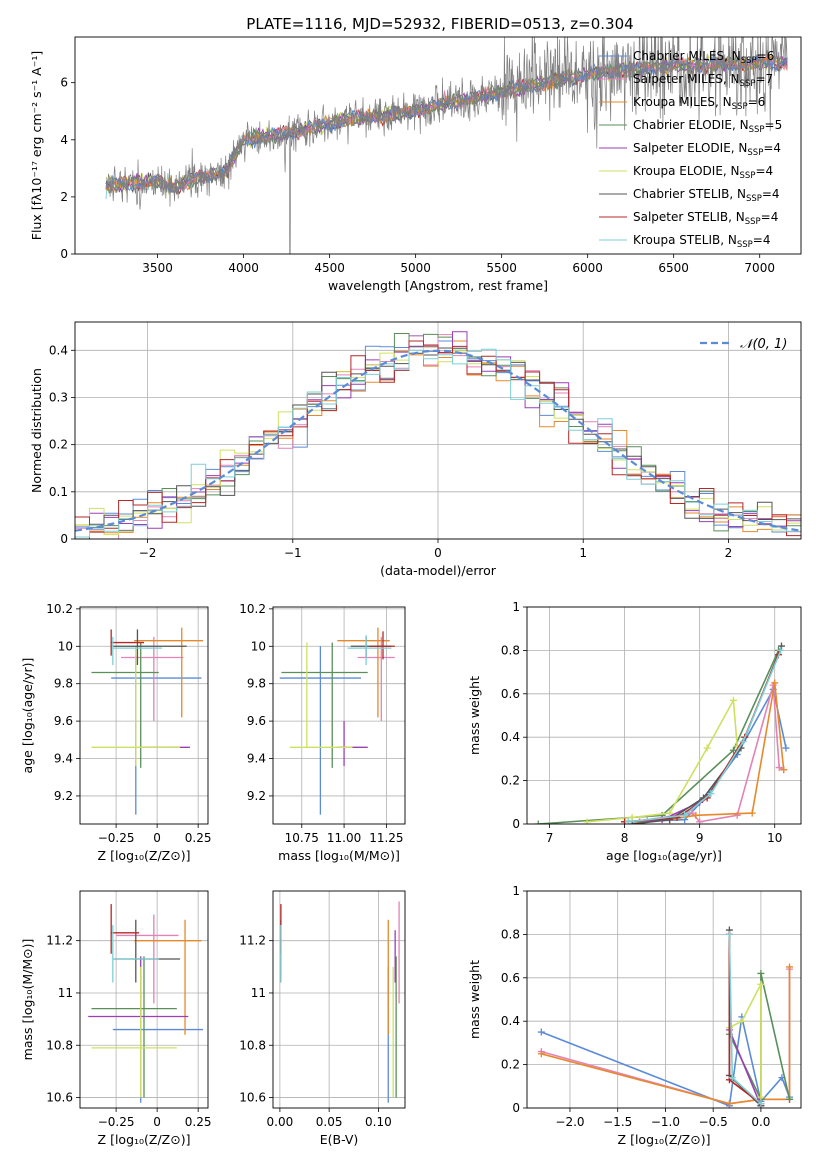 The height and width of the screenshot is (1170, 819). I want to click on x-tick-label: 10, so click(774, 838).